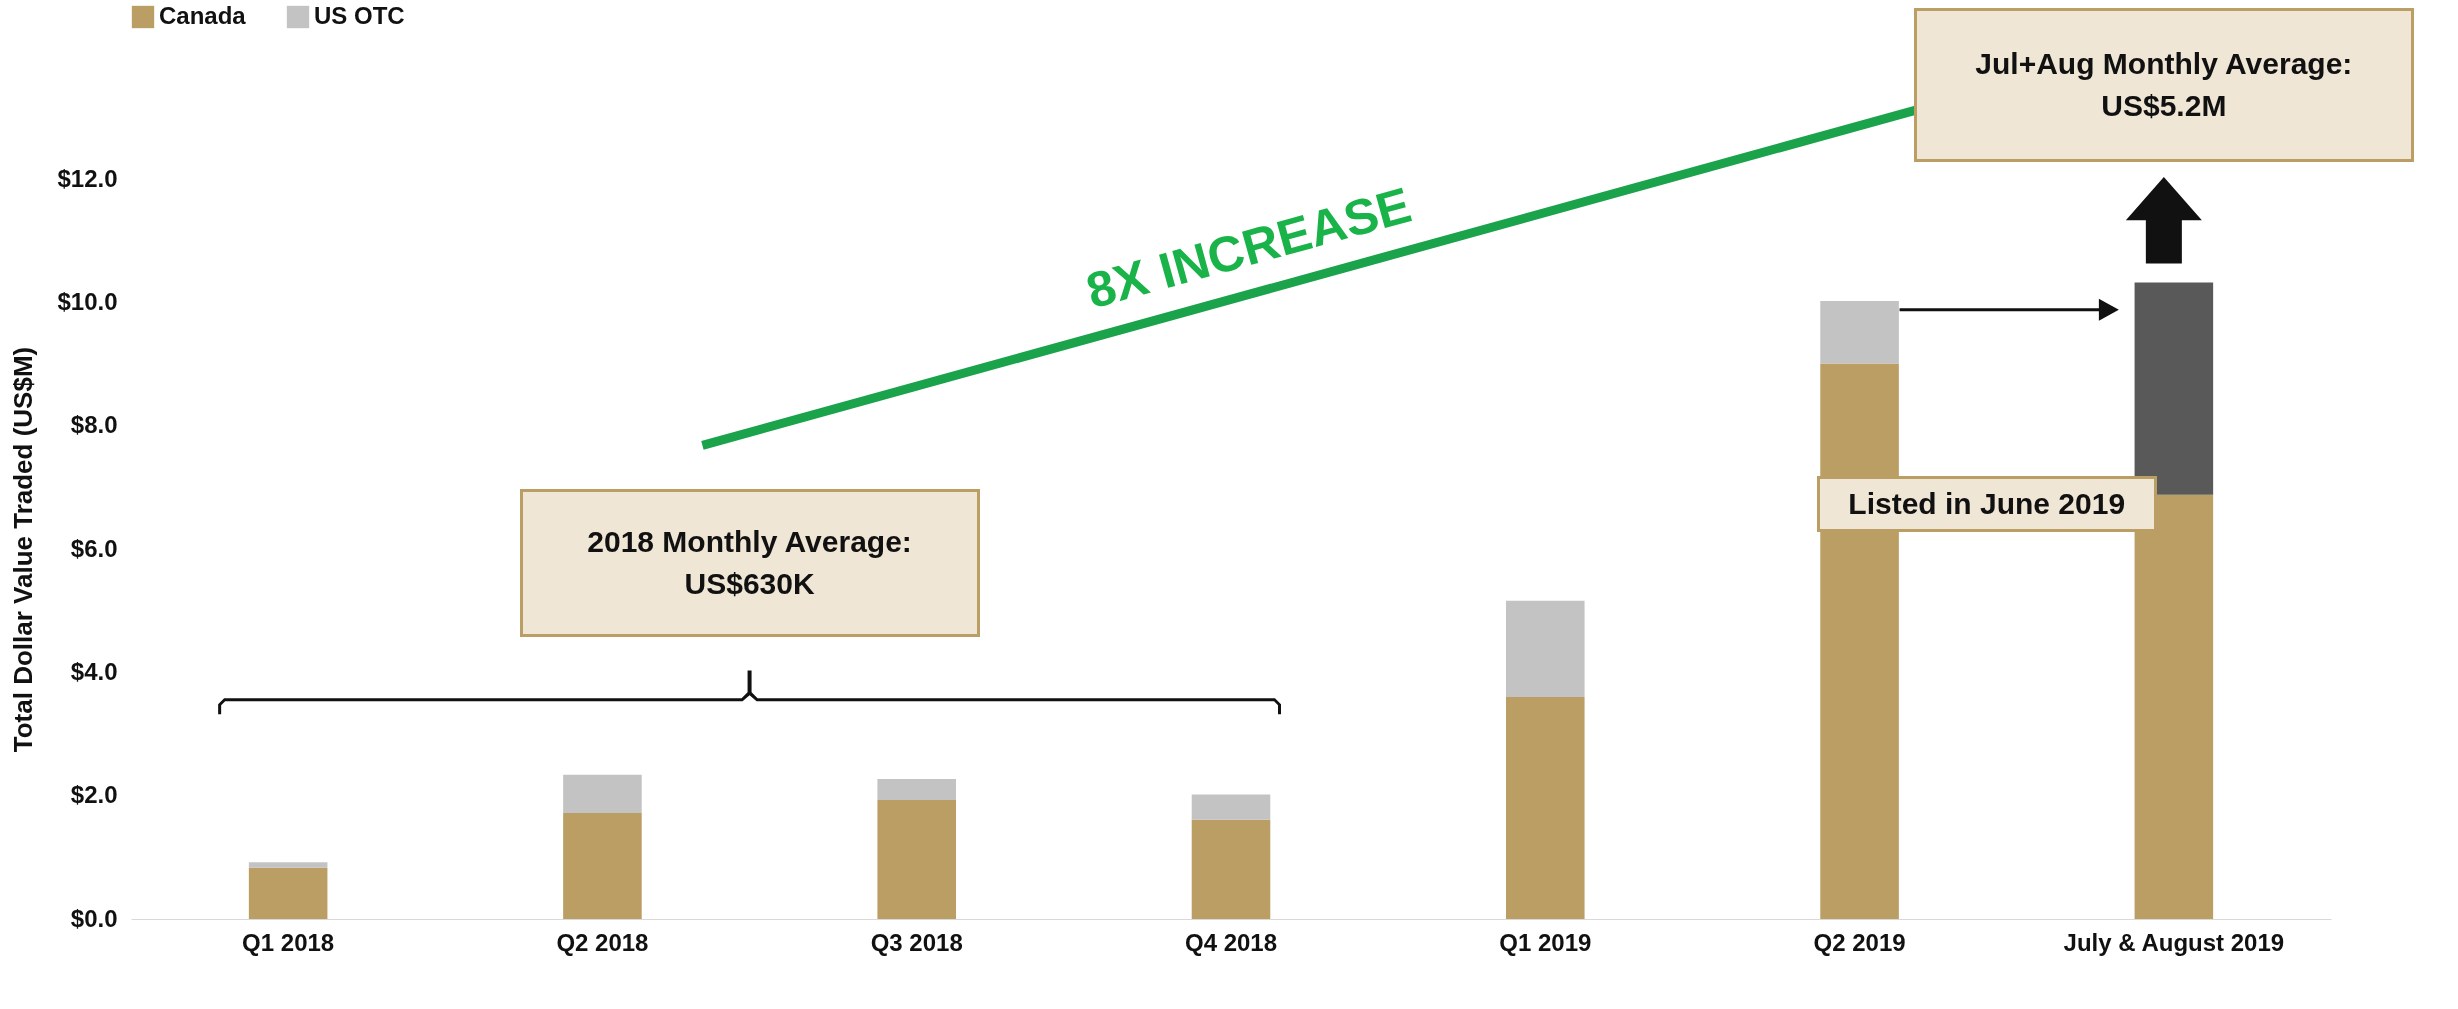 The height and width of the screenshot is (1009, 2458). What do you see at coordinates (749, 562) in the screenshot?
I see `callout-box: 2018 Monthly Average: US$630K` at bounding box center [749, 562].